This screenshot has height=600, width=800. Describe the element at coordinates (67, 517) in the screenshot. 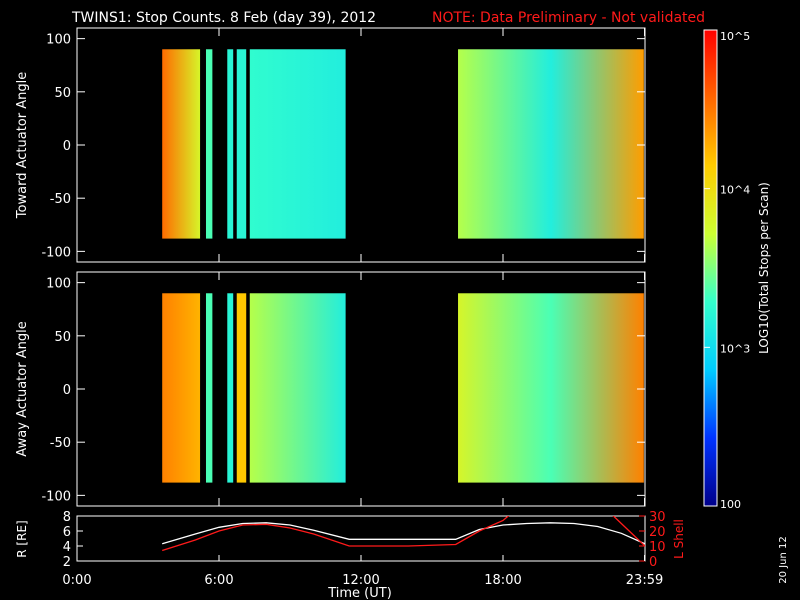

I see `r-tick-label: 8` at that location.